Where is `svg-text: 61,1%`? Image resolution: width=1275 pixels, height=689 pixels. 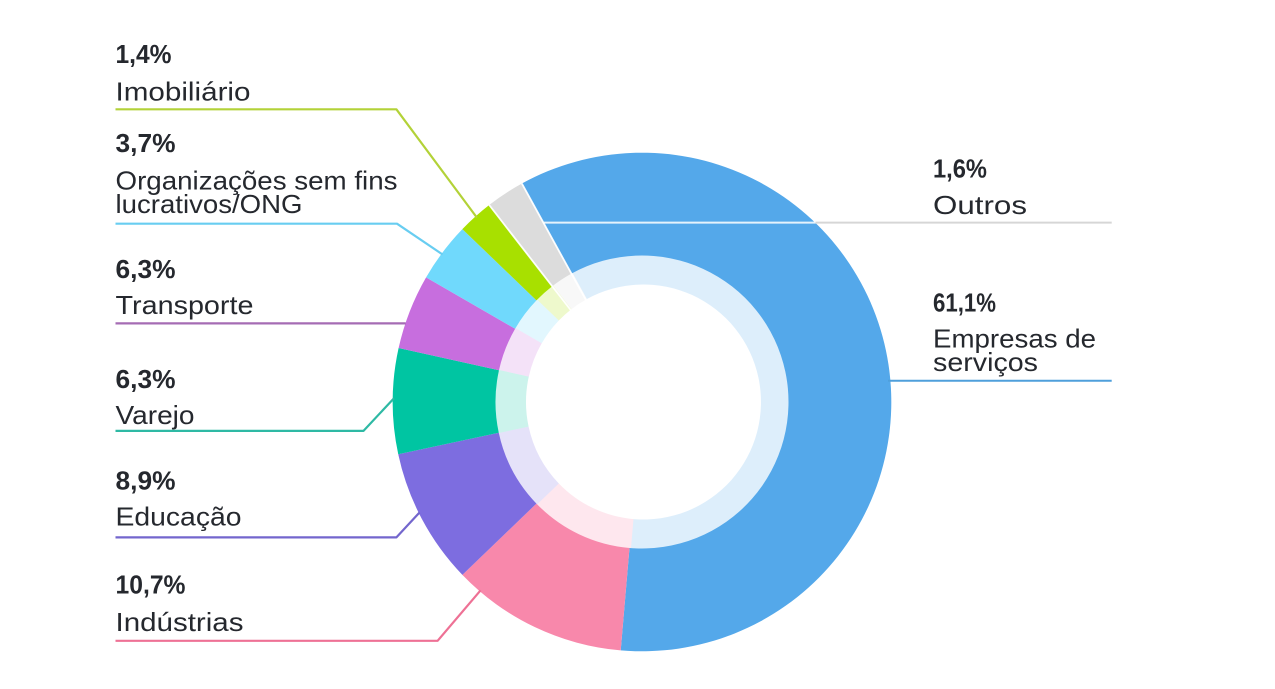 svg-text: 61,1% is located at coordinates (964, 302).